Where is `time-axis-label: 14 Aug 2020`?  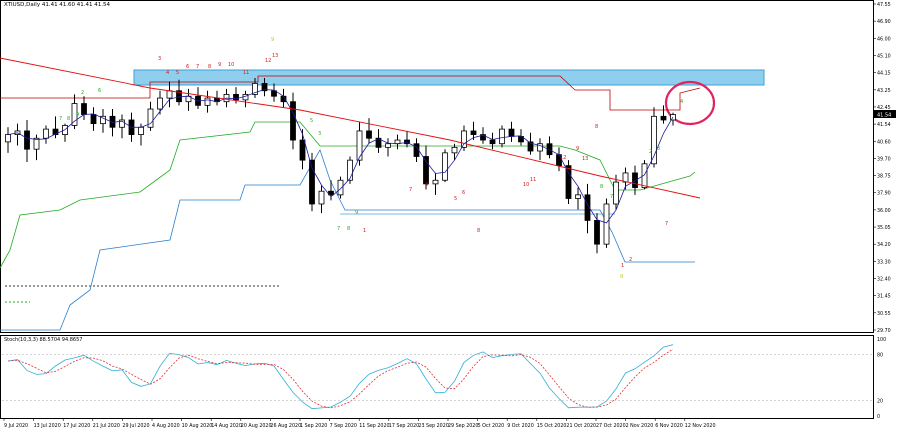
time-axis-label: 14 Aug 2020 is located at coordinates (226, 426).